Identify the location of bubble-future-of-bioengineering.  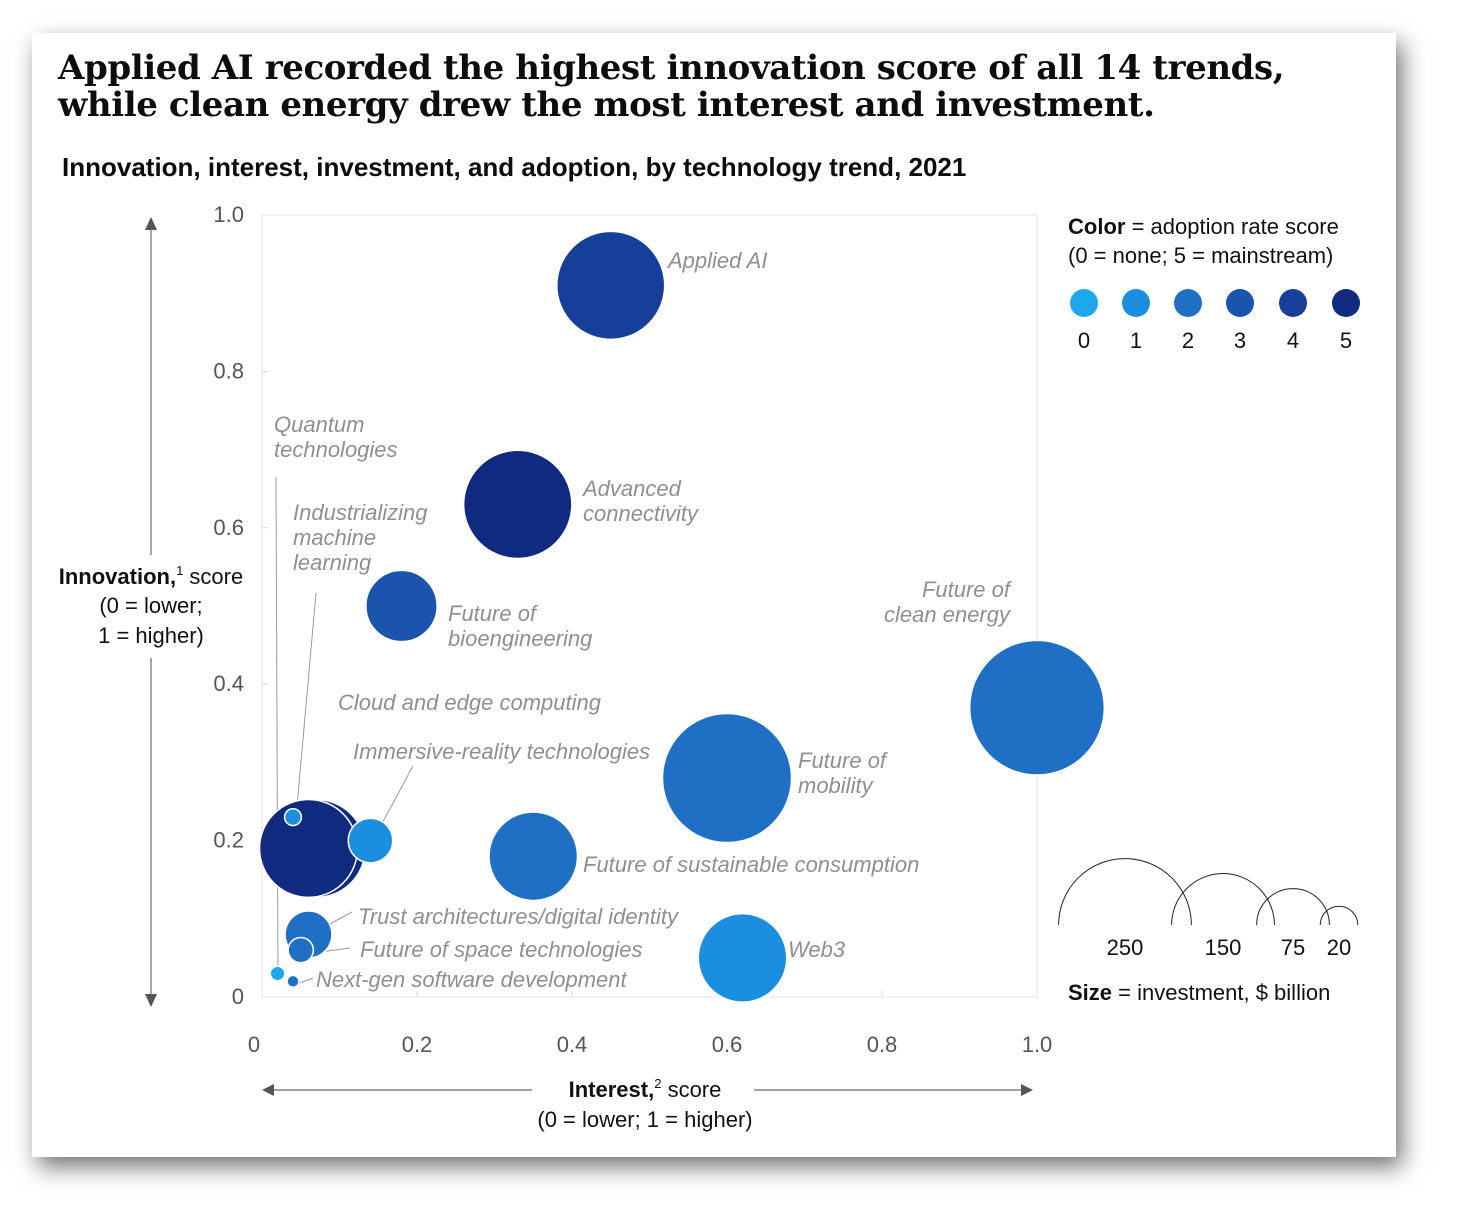
(401, 606).